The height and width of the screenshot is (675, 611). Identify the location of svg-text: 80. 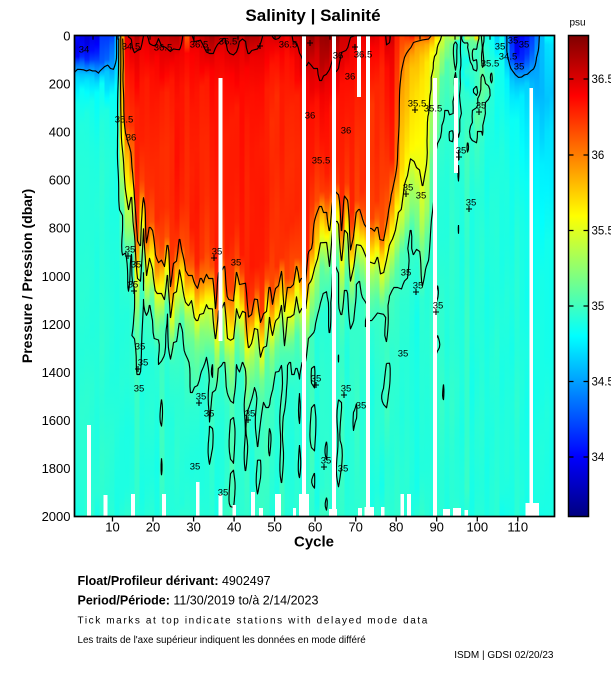
(396, 527).